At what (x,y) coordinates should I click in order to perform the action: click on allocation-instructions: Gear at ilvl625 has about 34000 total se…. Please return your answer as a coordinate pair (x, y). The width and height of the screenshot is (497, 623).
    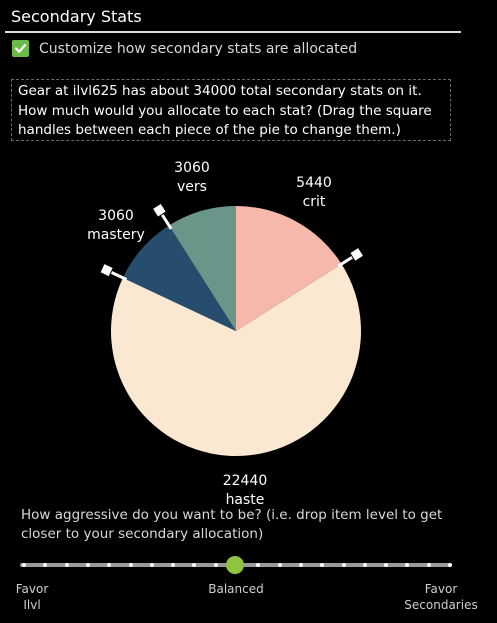
    Looking at the image, I should click on (231, 110).